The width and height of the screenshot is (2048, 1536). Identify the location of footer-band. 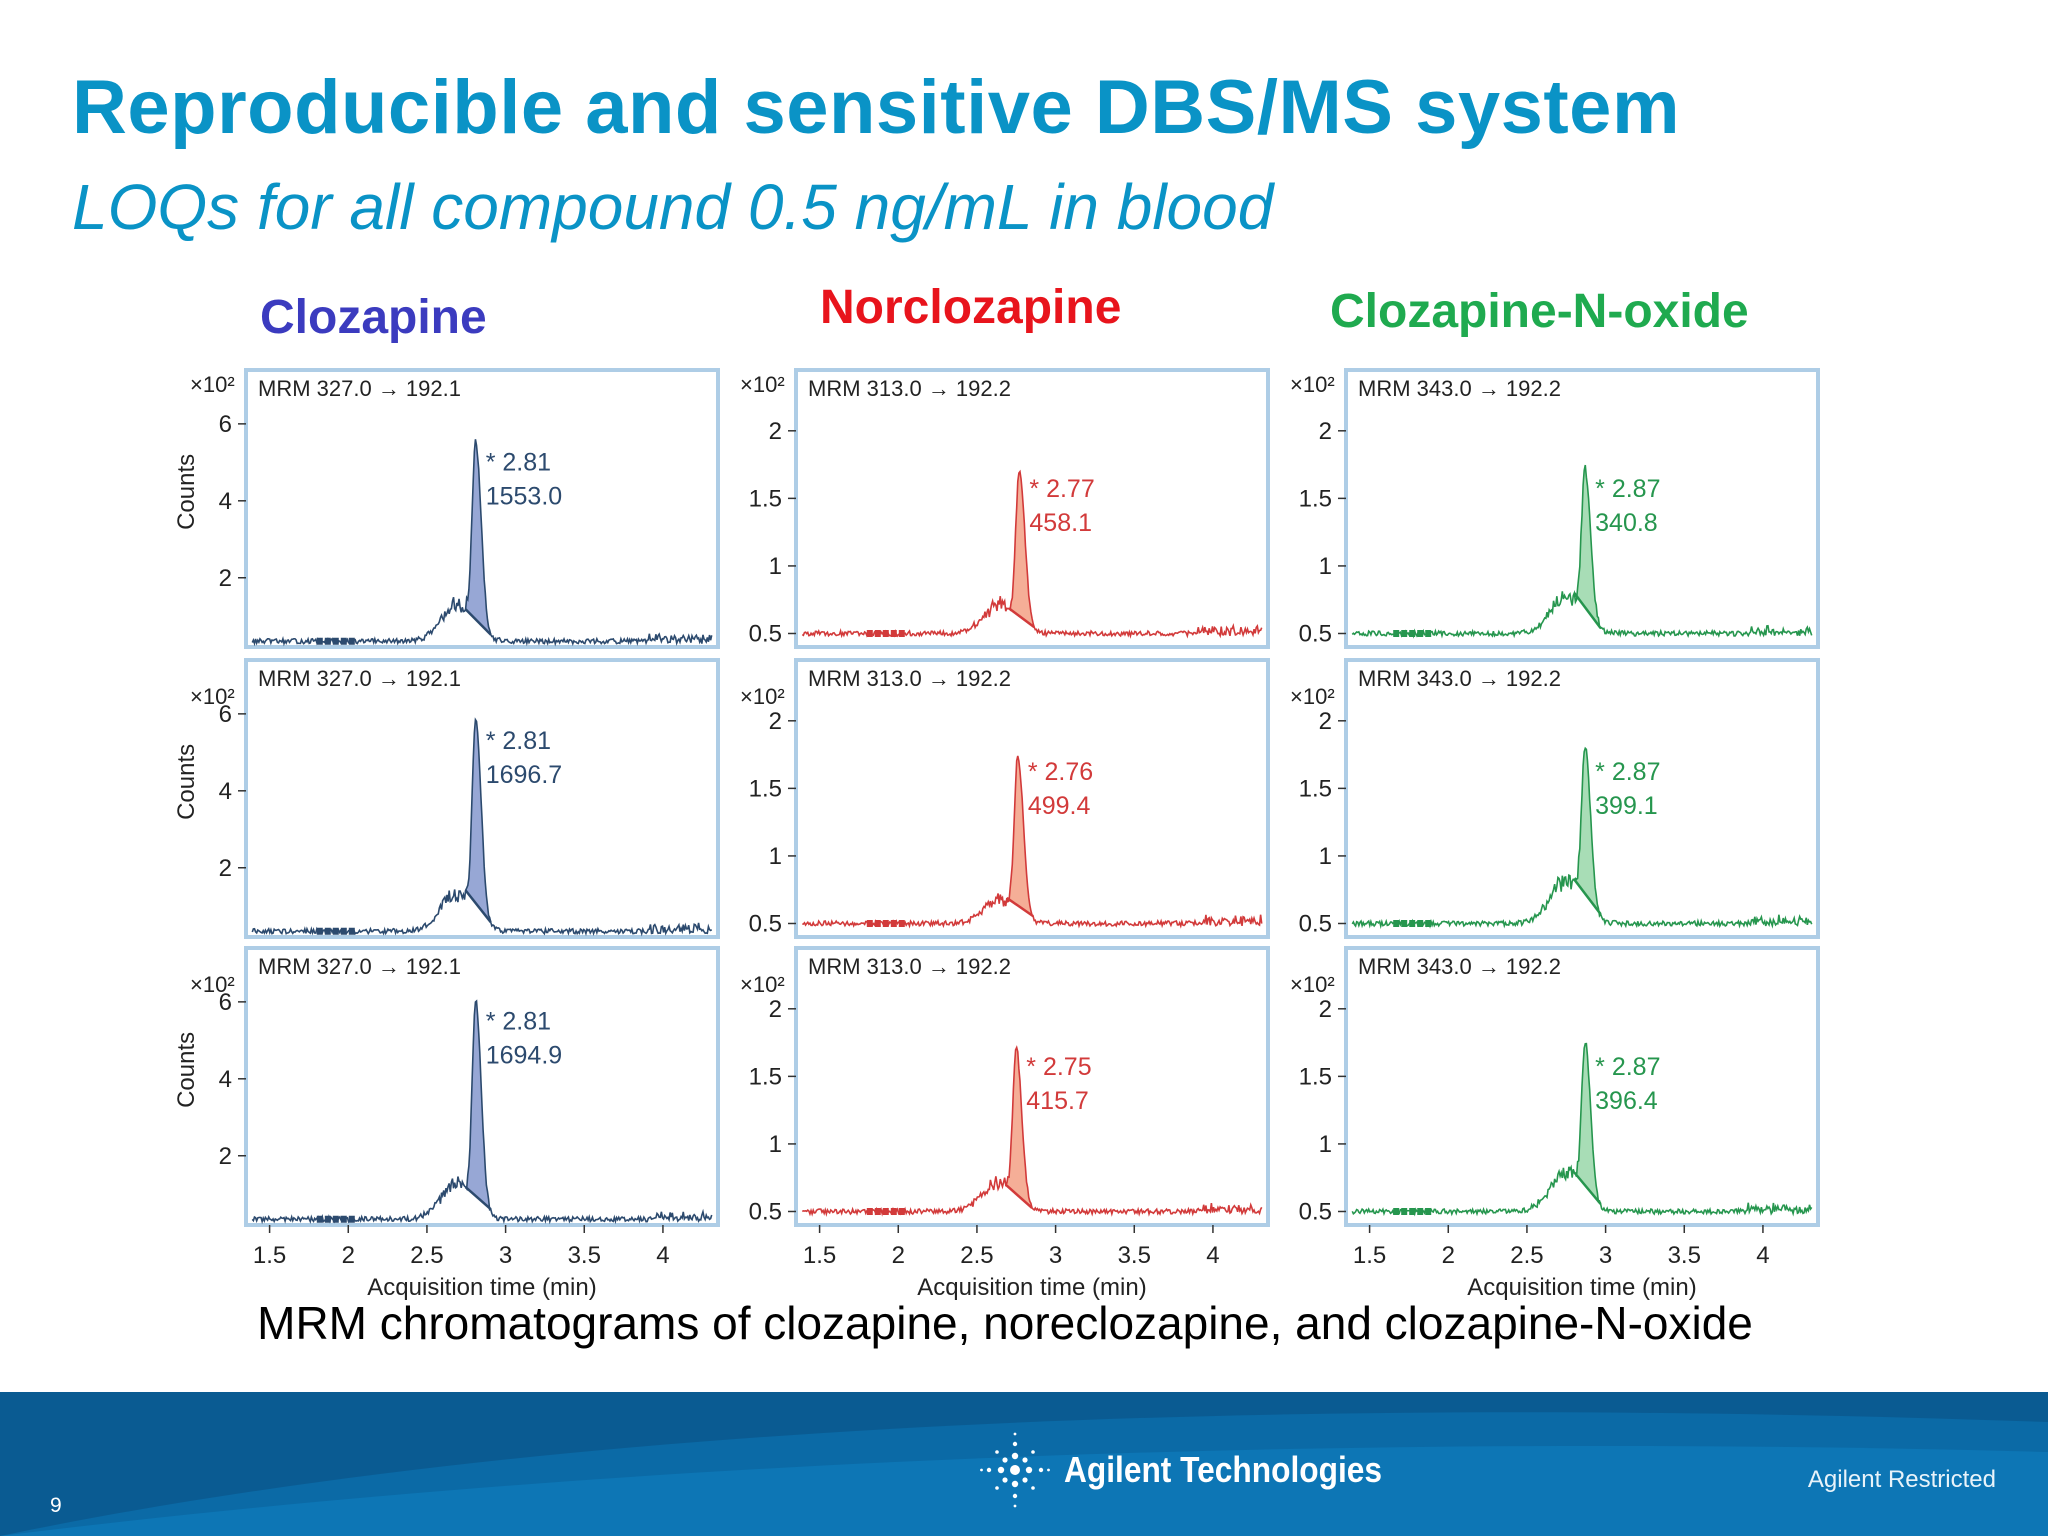
(1024, 1464).